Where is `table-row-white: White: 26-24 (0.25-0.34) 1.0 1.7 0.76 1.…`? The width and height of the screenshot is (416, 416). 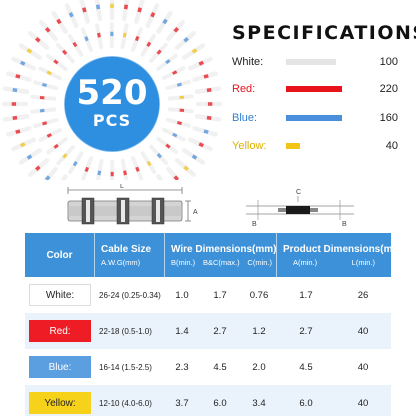 table-row-white: White: 26-24 (0.25-0.34) 1.0 1.7 0.76 1.… is located at coordinates (208, 295).